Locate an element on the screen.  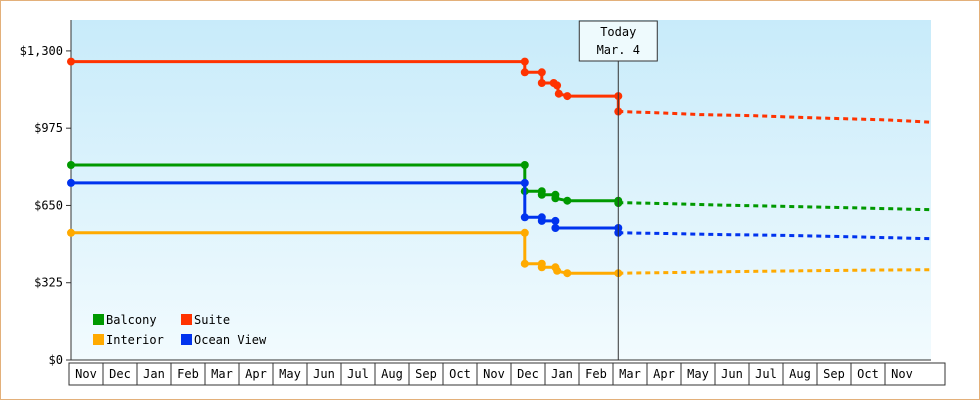
legend-swatch-suite is located at coordinates (186, 319).